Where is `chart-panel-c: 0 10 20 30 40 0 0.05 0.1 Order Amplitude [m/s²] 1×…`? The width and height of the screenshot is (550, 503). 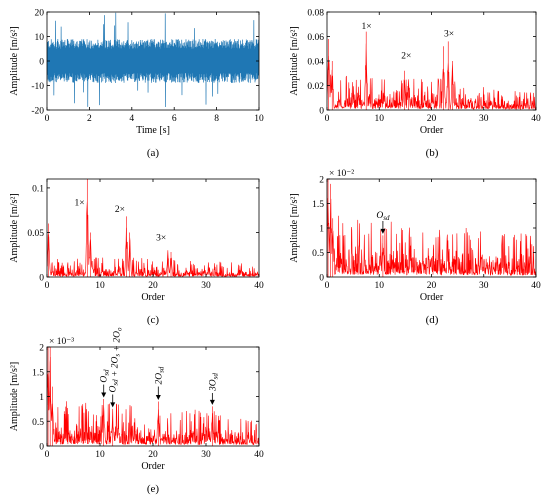
chart-panel-c: 0 10 20 30 40 0 0.05 0.1 Order Amplitude [m/s²] 1×… is located at coordinates (136, 252).